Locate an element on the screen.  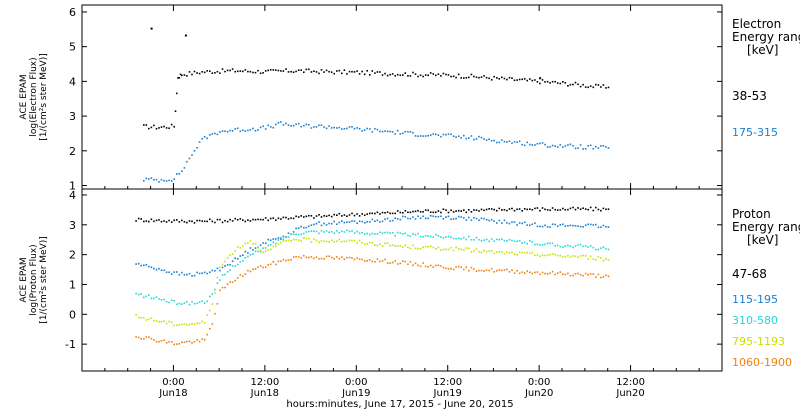
electron-ylabel-line-2: log(Electron Flux) is located at coordinates (34, 96).